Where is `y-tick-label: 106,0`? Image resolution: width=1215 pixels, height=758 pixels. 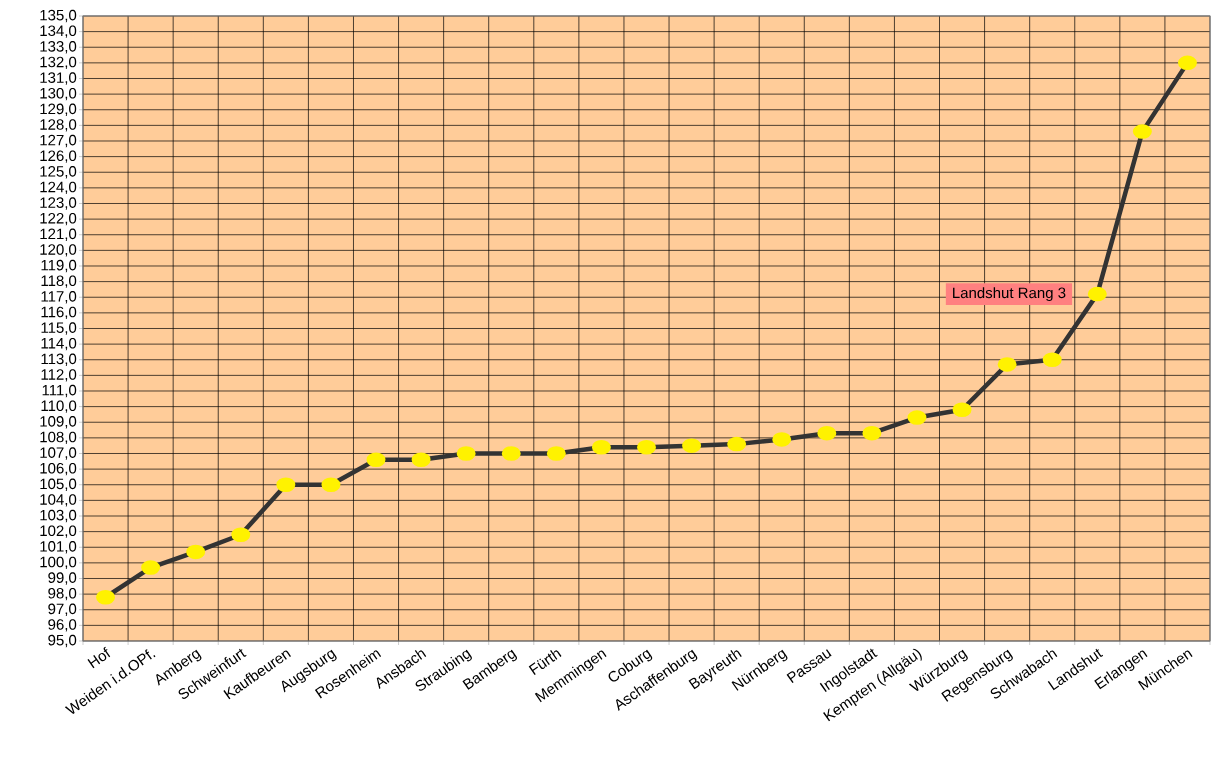 y-tick-label: 106,0 is located at coordinates (58, 469).